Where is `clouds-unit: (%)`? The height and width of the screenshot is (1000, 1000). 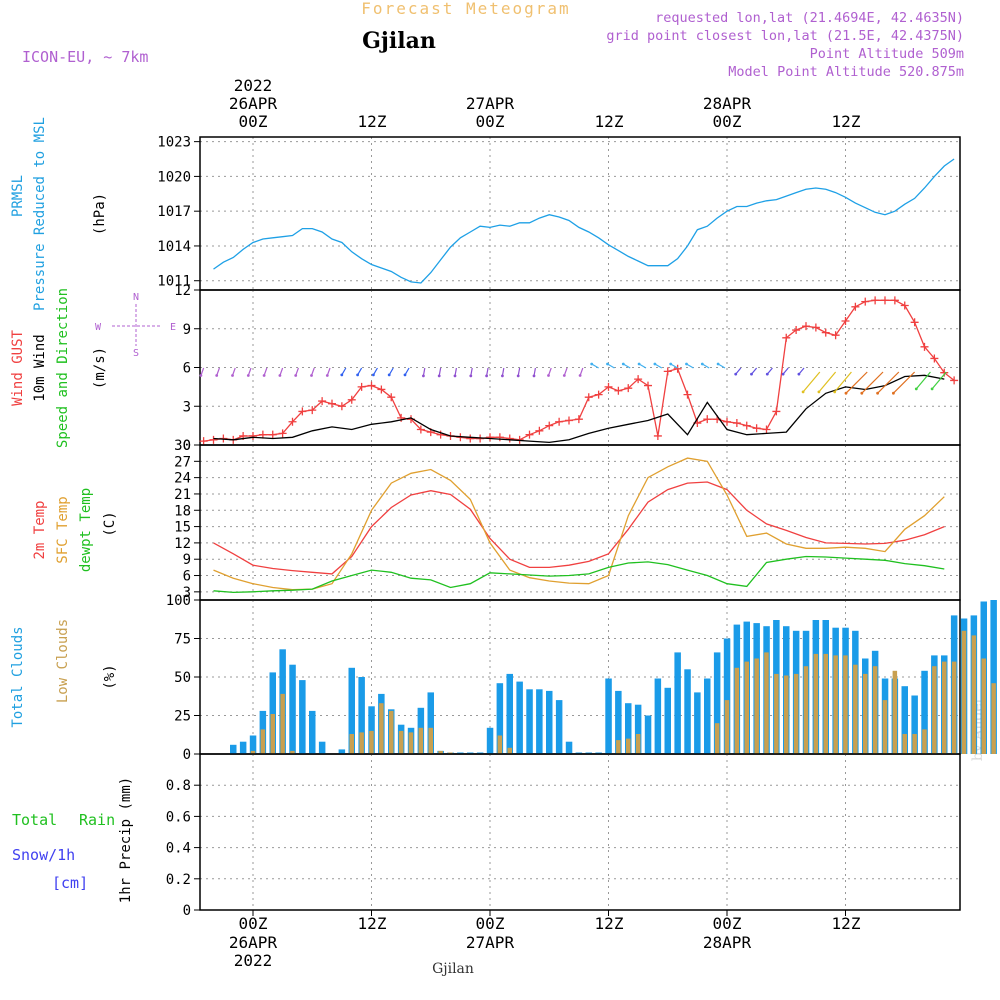 clouds-unit: (%) is located at coordinates (110, 676).